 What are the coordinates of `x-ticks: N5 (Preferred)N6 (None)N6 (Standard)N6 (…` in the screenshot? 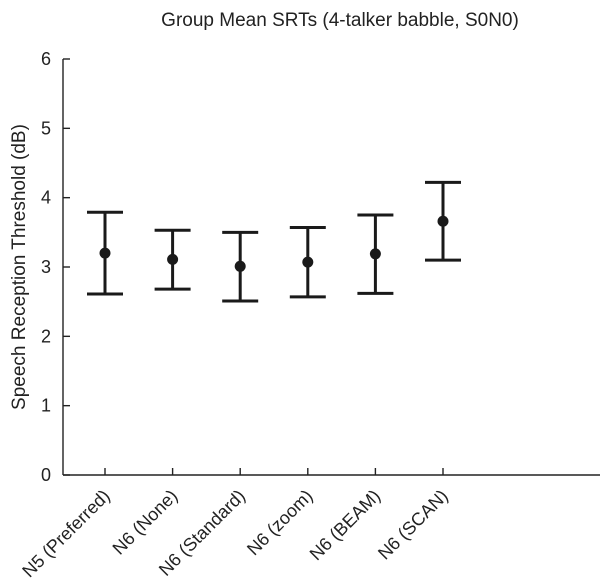 It's located at (235, 524).